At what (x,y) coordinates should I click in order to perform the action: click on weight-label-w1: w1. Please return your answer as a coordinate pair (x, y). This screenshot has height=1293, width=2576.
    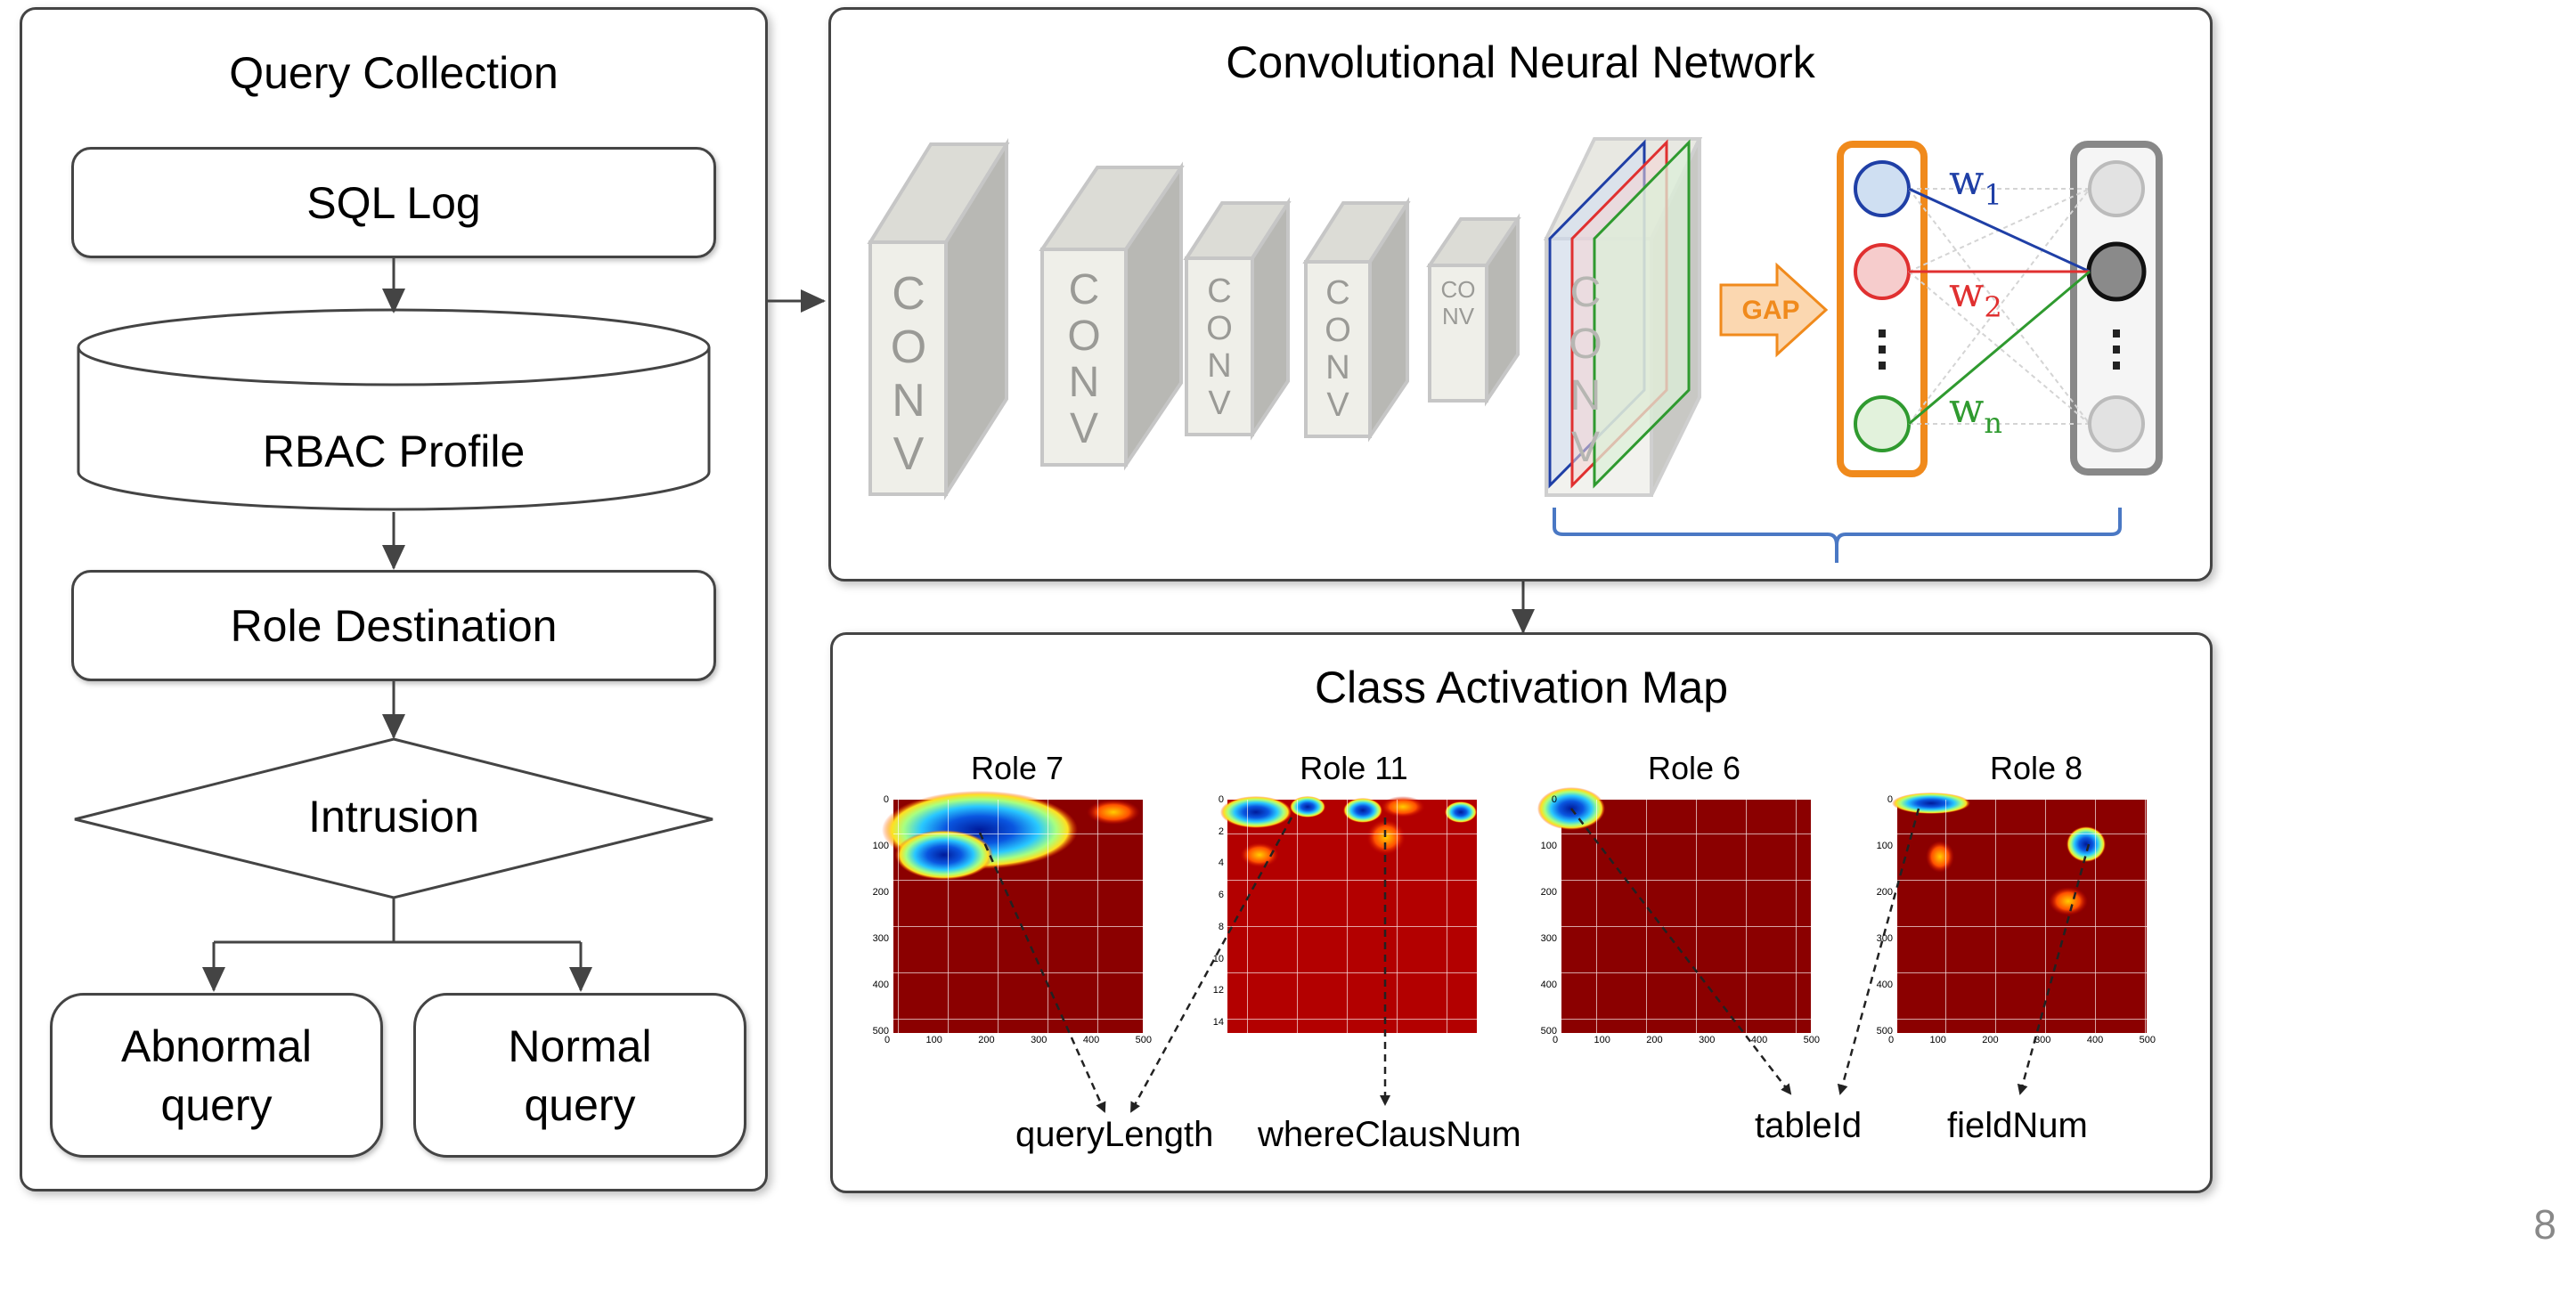
    Looking at the image, I should click on (1975, 184).